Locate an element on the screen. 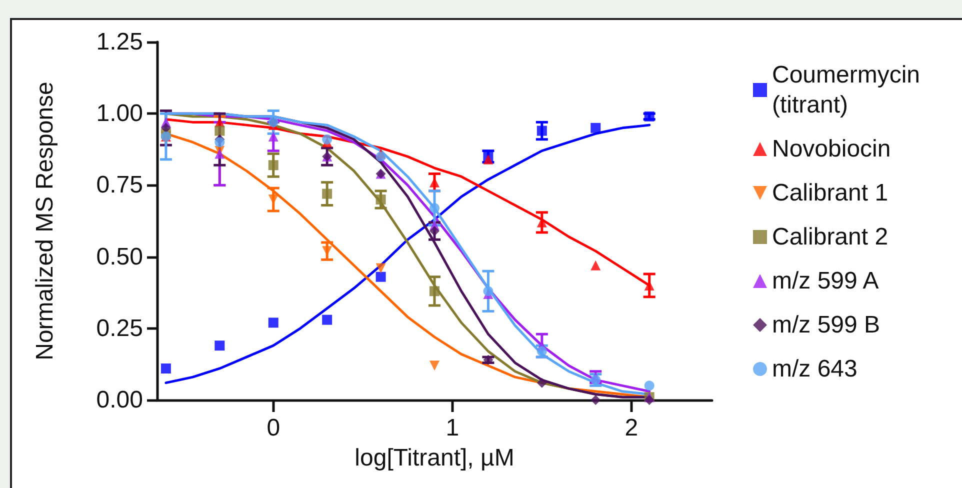 This screenshot has height=488, width=962. legend-label: m/z 643 is located at coordinates (815, 369).